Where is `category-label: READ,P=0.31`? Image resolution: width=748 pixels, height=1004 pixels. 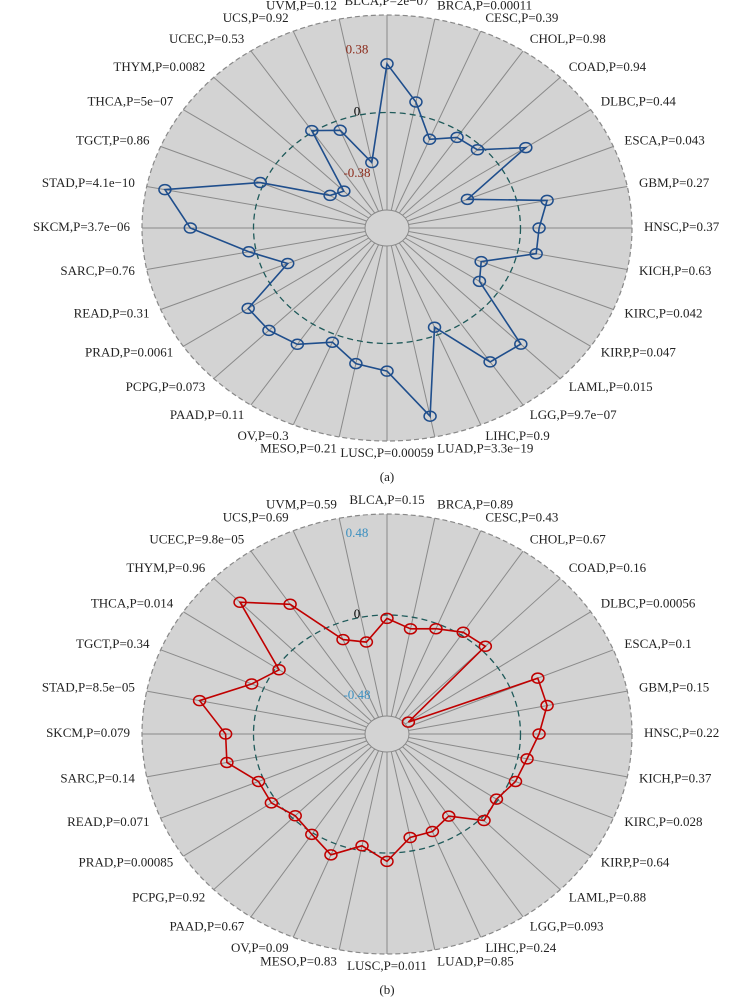
category-label: READ,P=0.31 is located at coordinates (112, 312).